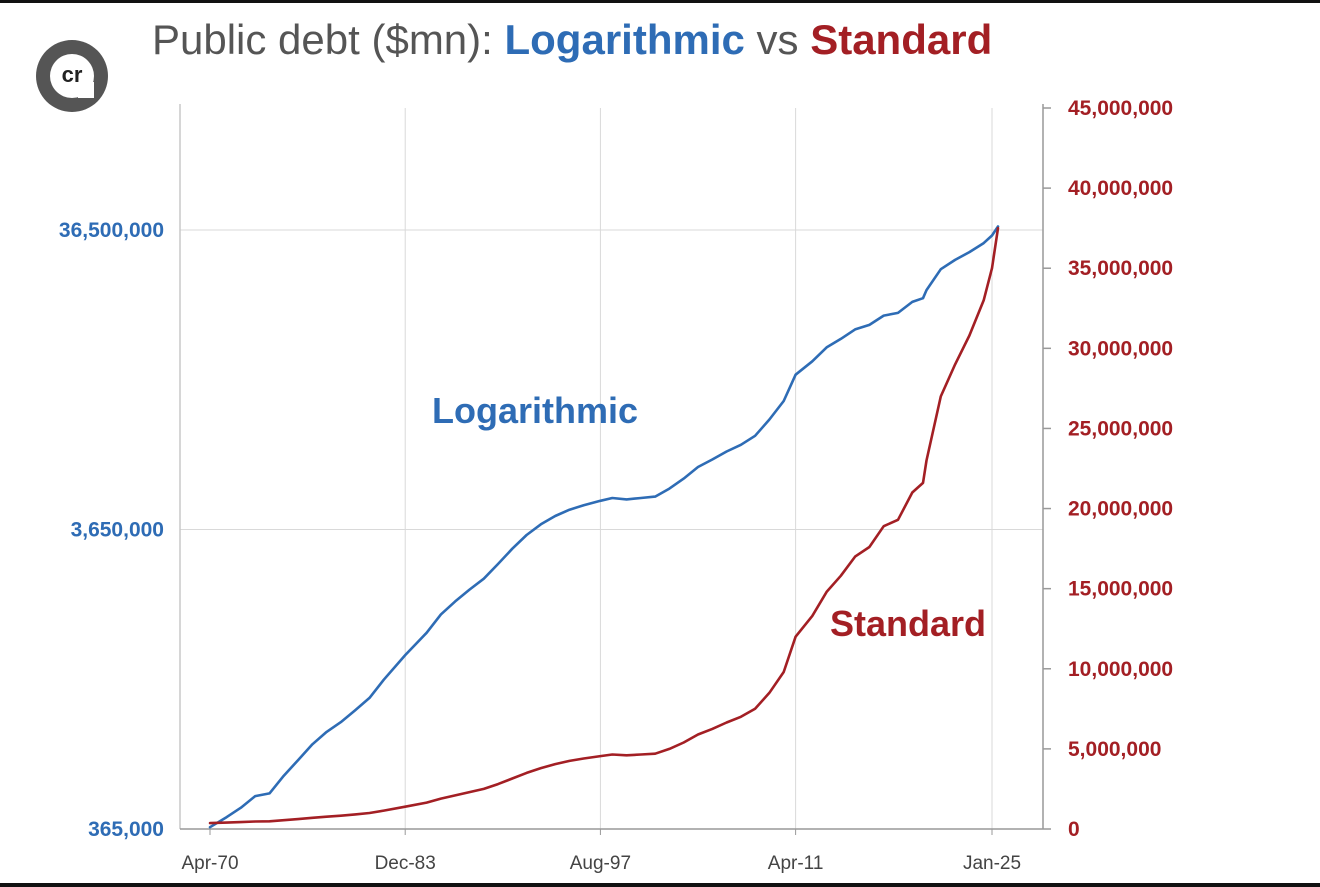  I want to click on title-standard: Standard, so click(901, 39).